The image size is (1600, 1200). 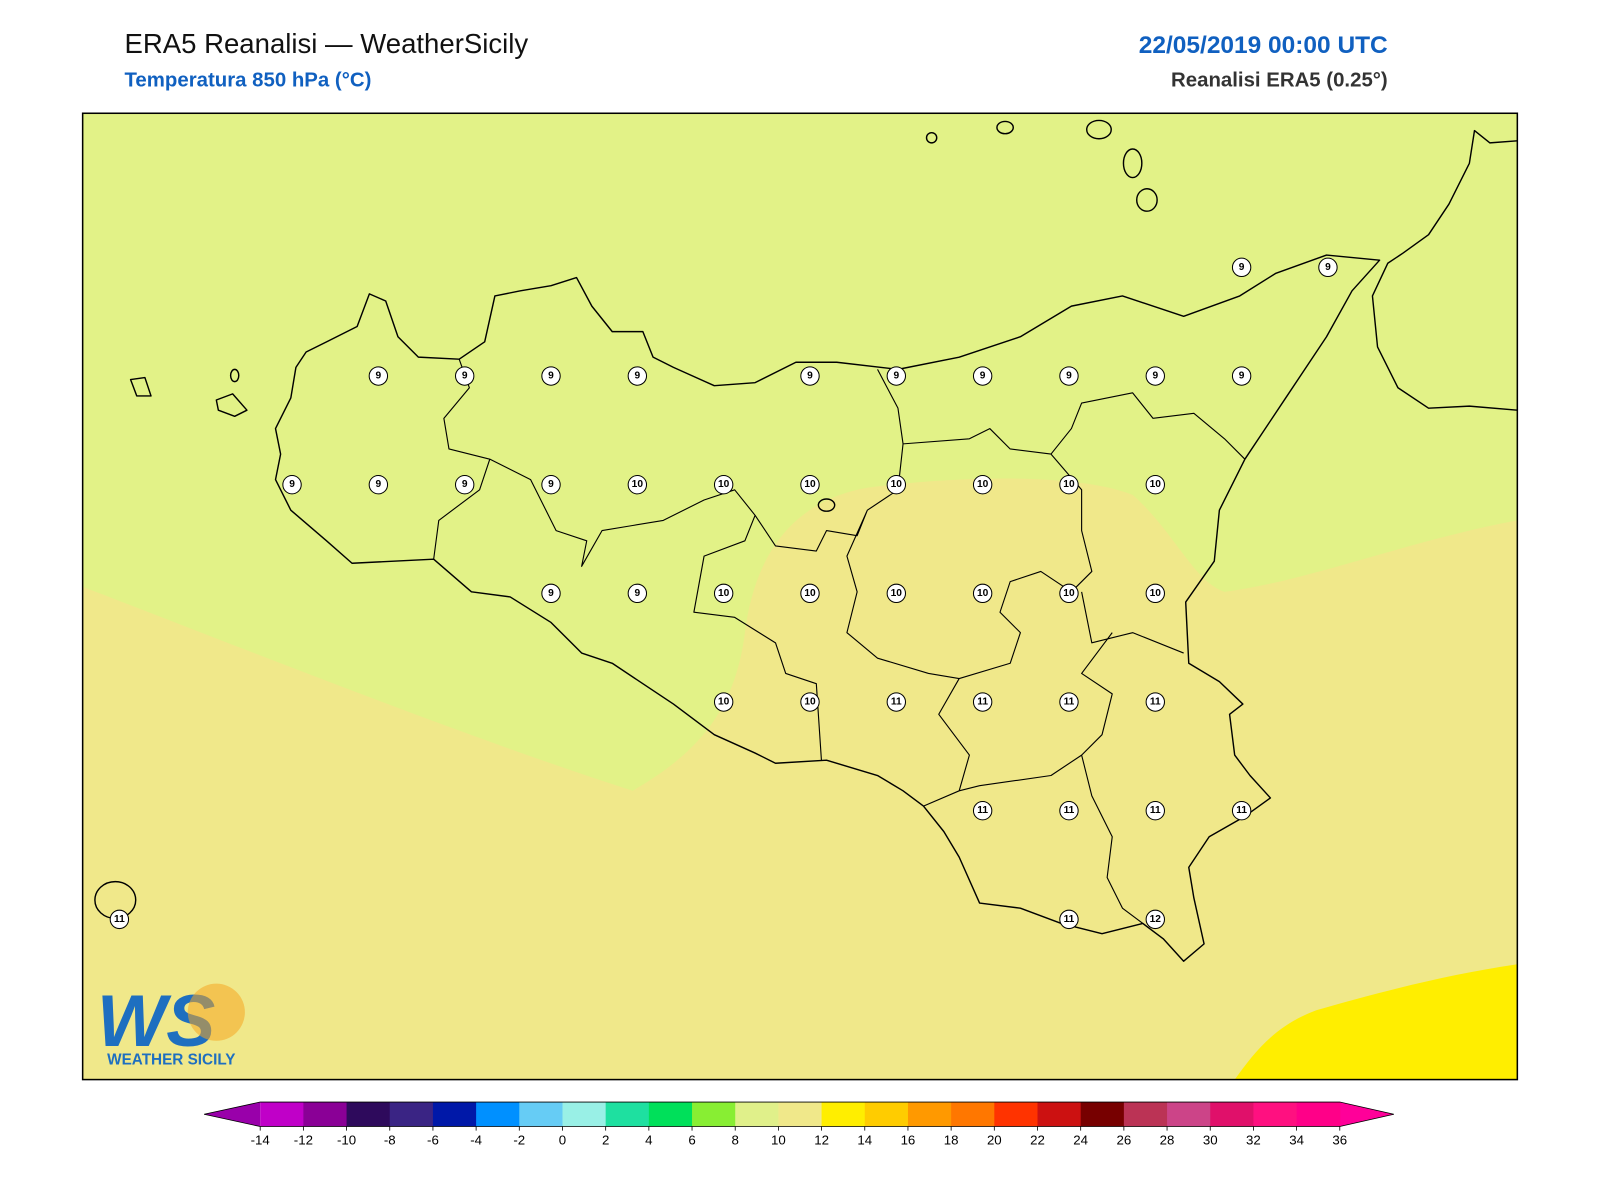 I want to click on logo: WS WEATHER SICILY, so click(x=171, y=1023).